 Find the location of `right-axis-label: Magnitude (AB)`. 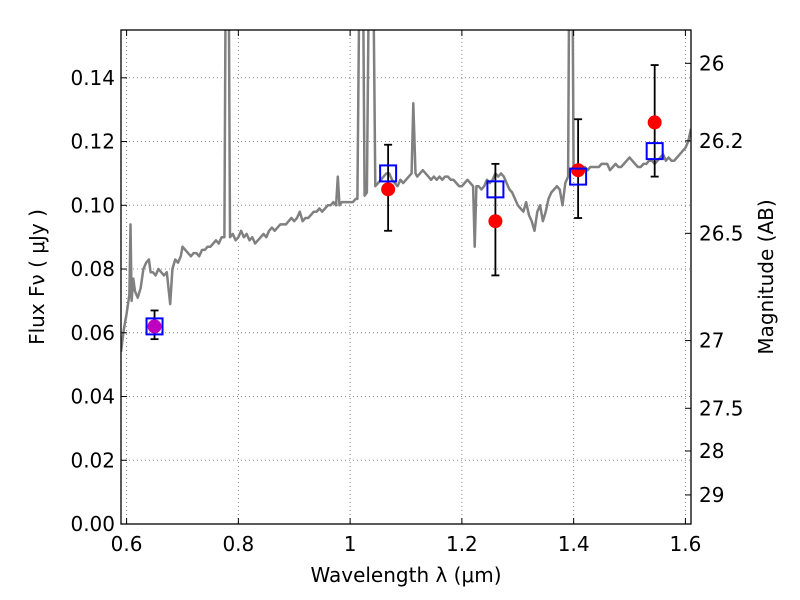

right-axis-label: Magnitude (AB) is located at coordinates (766, 276).